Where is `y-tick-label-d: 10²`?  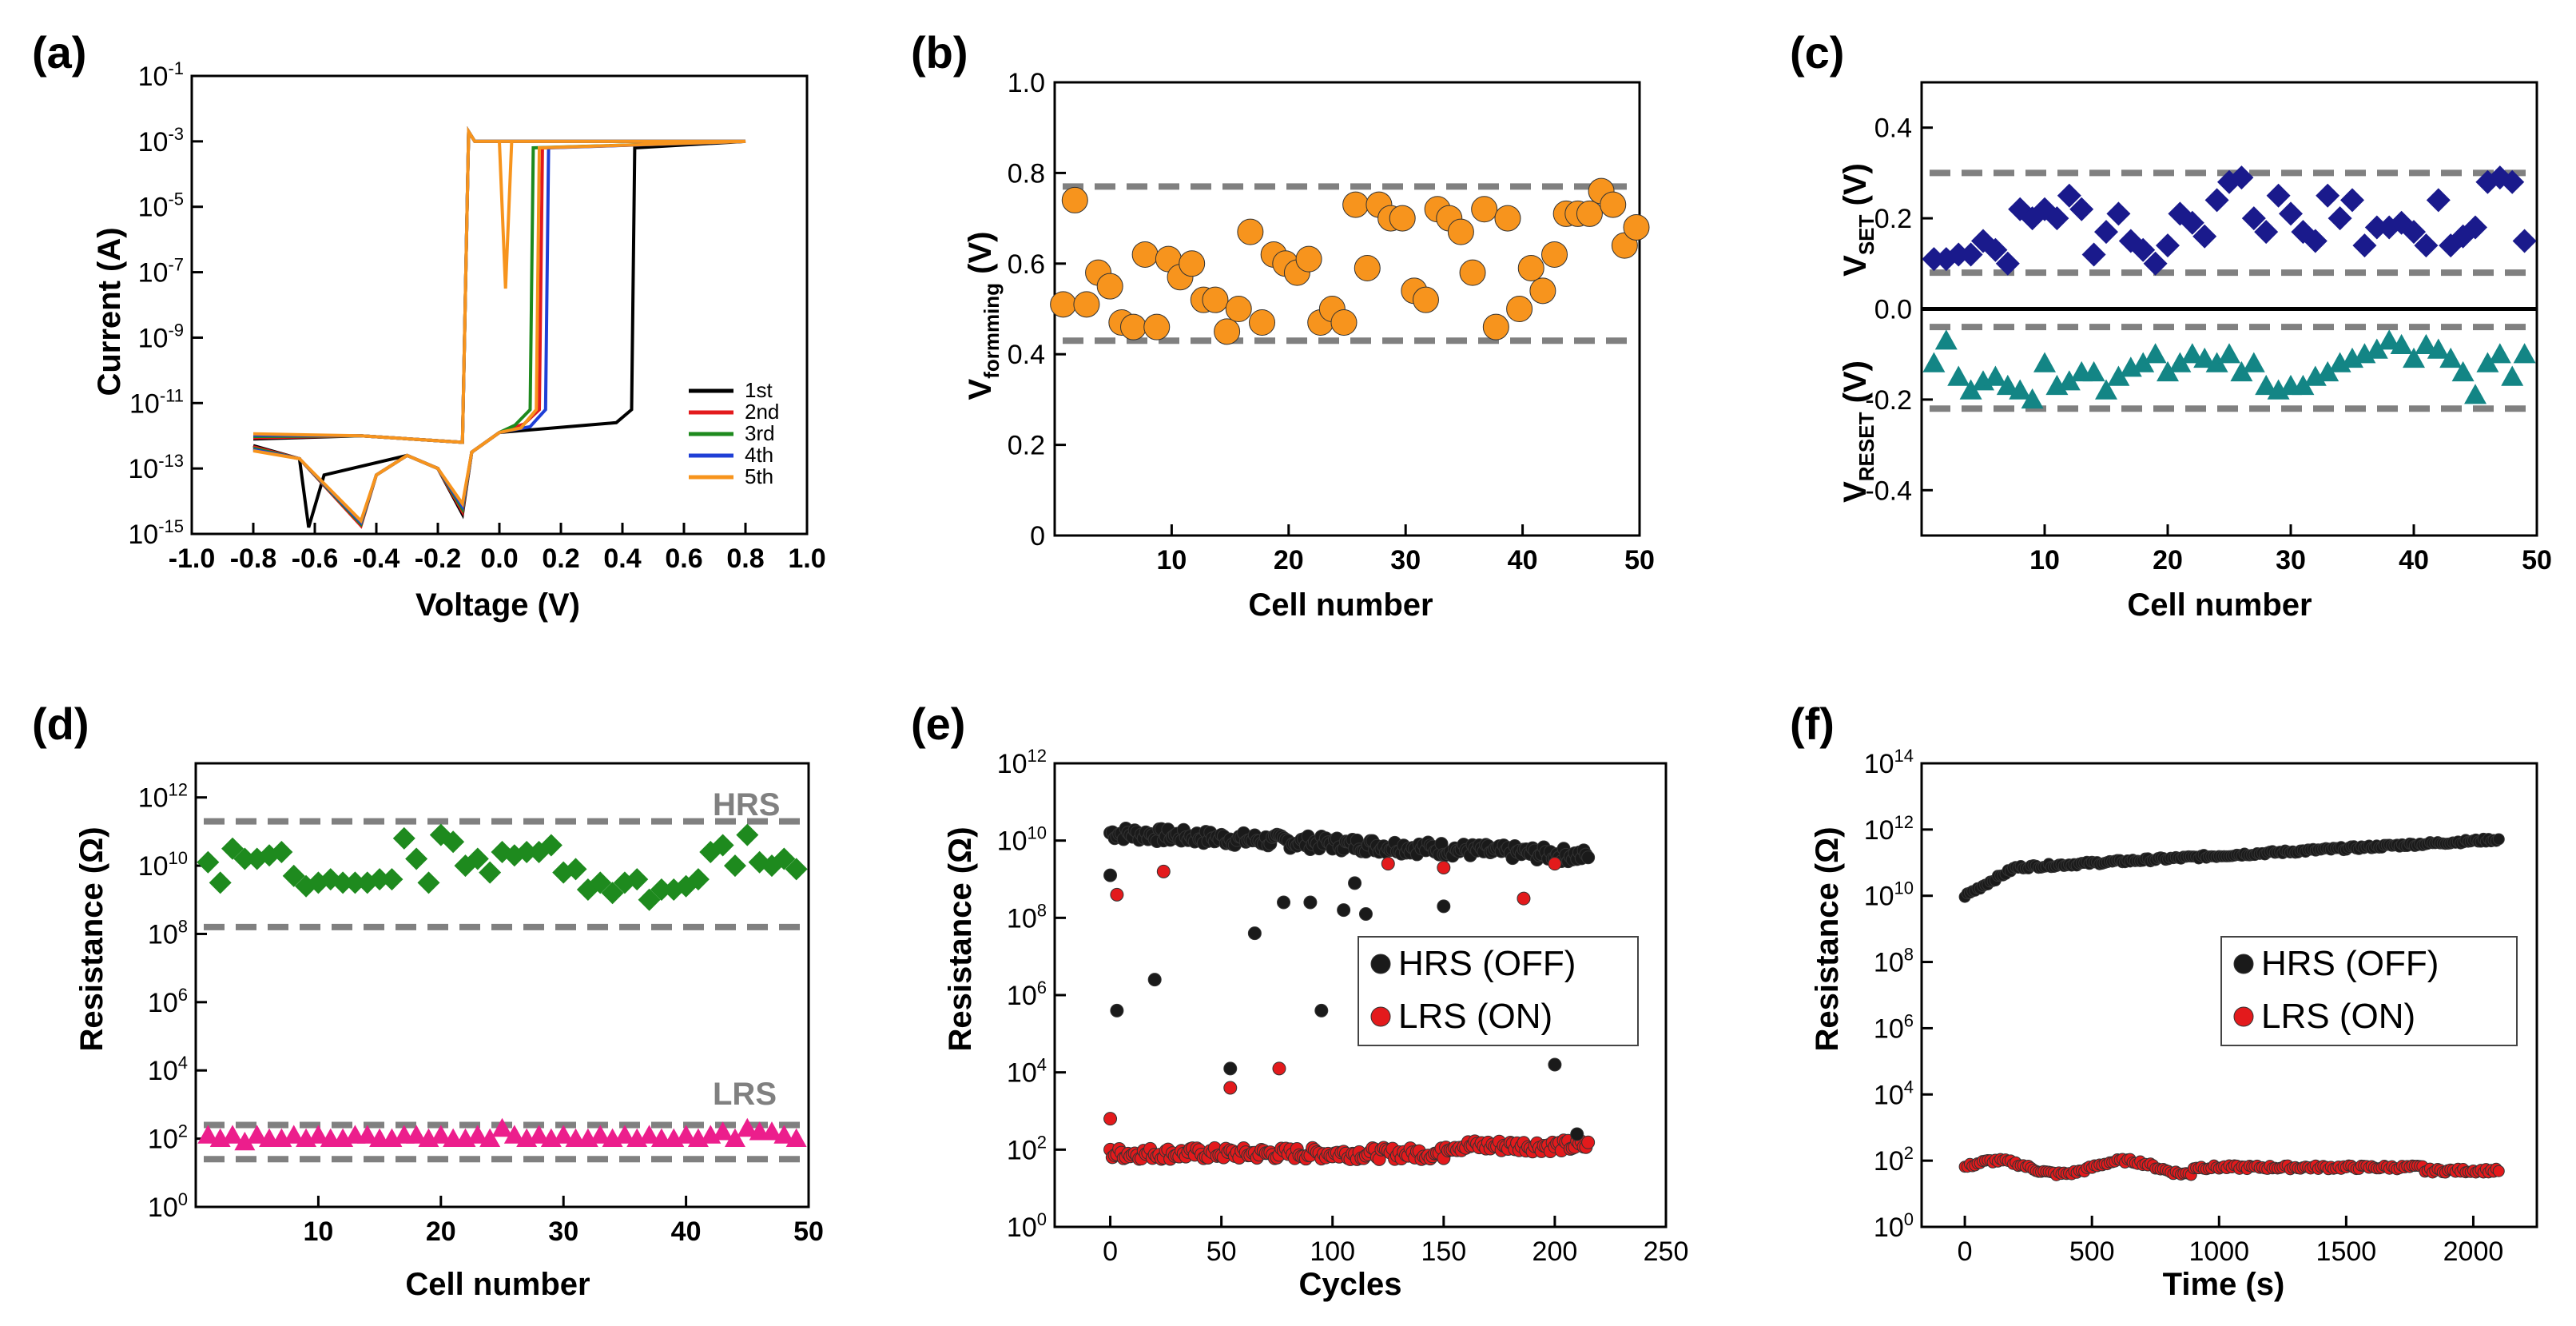
y-tick-label-d: 10² is located at coordinates (168, 1138).